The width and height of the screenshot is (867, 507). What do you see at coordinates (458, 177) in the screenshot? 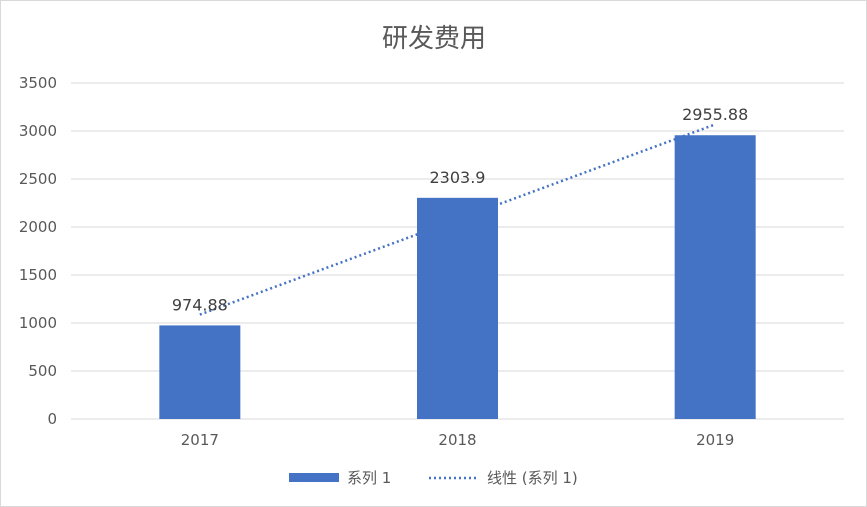
I see `data-label: 2303.9` at bounding box center [458, 177].